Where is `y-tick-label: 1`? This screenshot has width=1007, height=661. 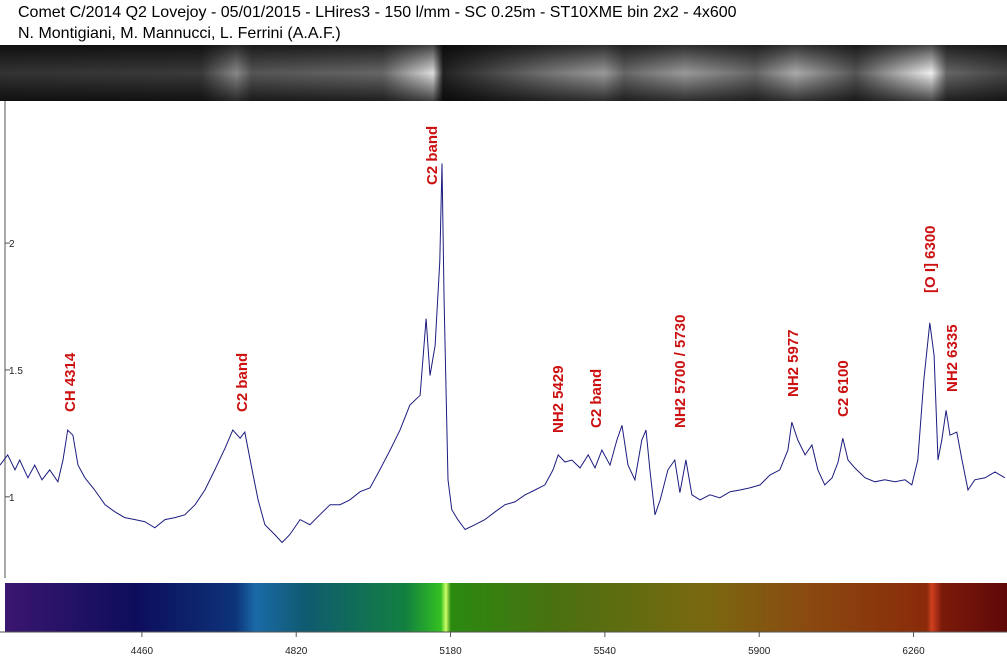 y-tick-label: 1 is located at coordinates (12, 498).